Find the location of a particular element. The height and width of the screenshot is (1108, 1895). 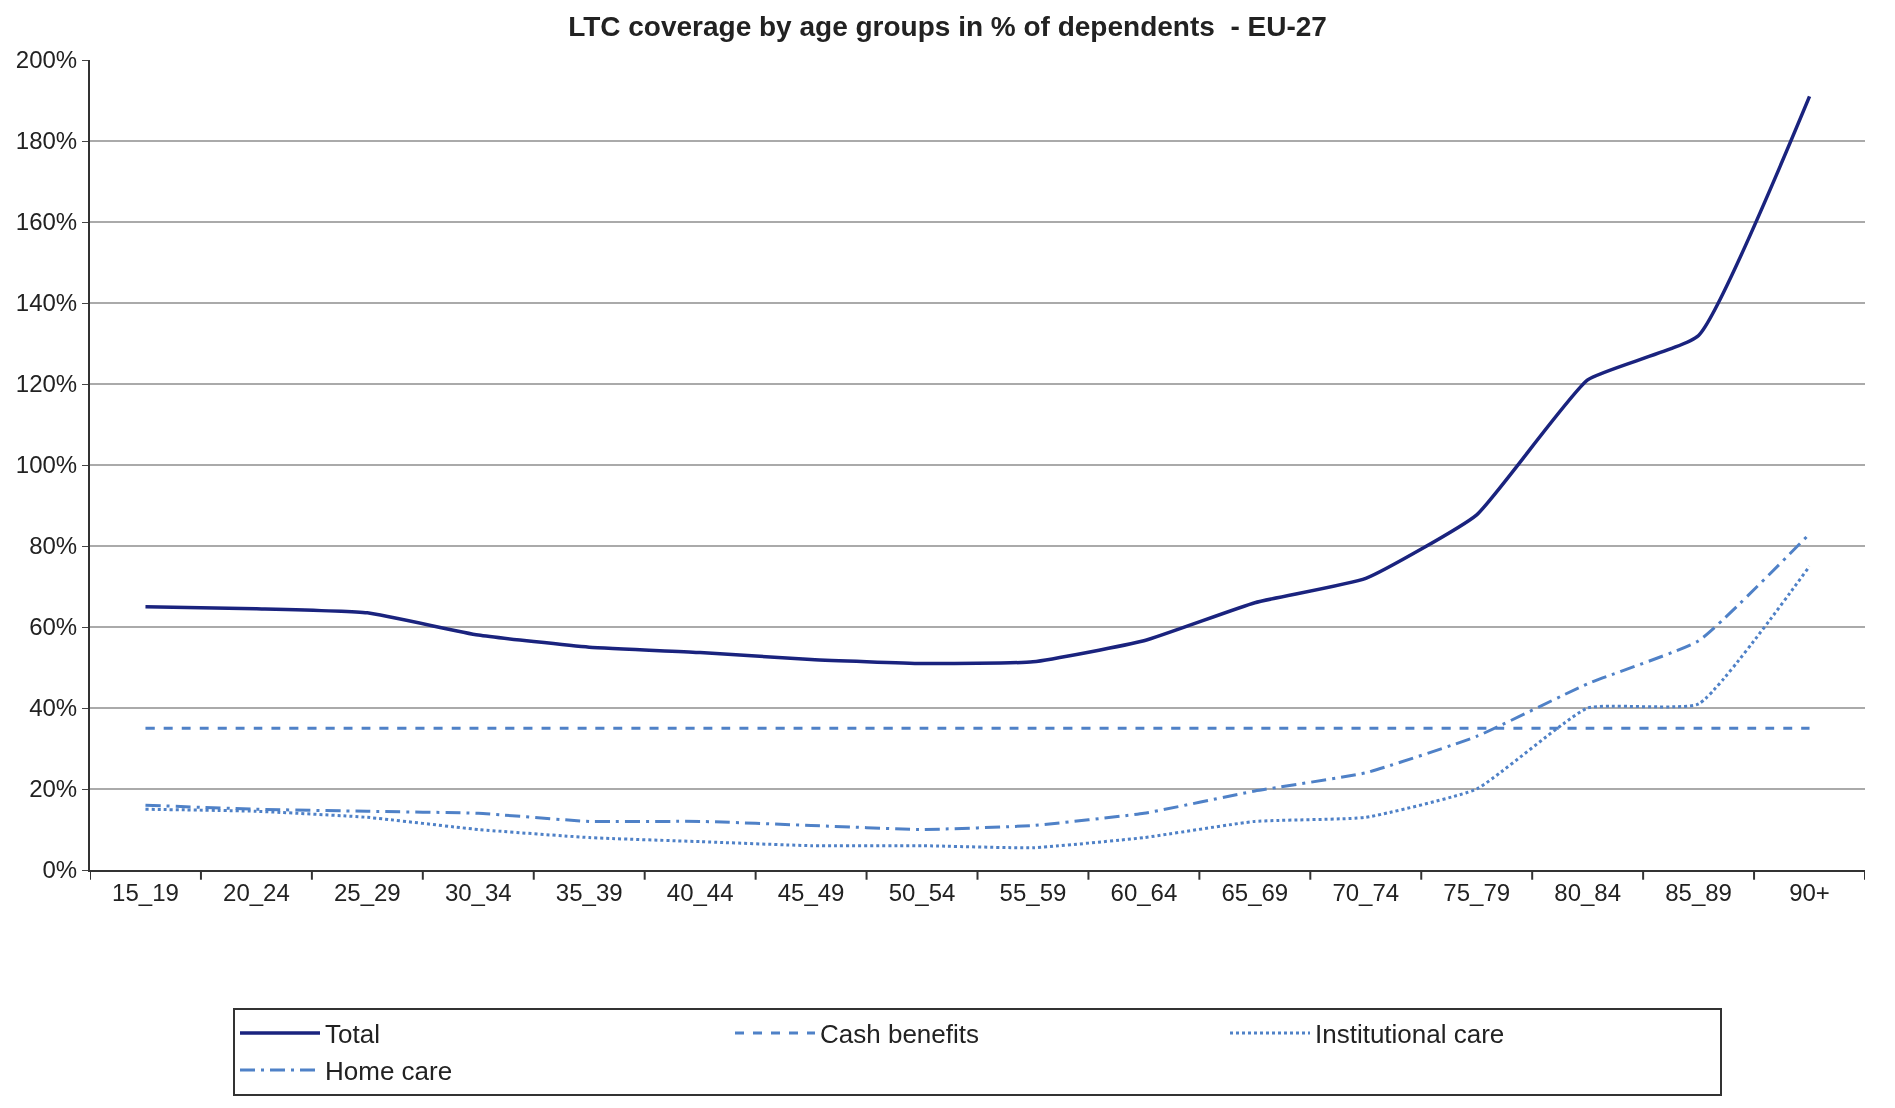

x-tick-label: 75_79 is located at coordinates (1477, 892).